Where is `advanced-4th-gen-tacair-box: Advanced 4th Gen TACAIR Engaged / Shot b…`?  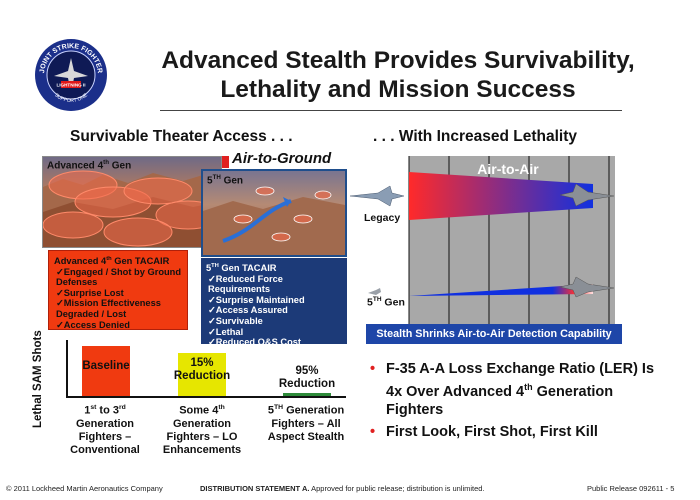 advanced-4th-gen-tacair-box: Advanced 4th Gen TACAIR Engaged / Shot b… is located at coordinates (118, 290).